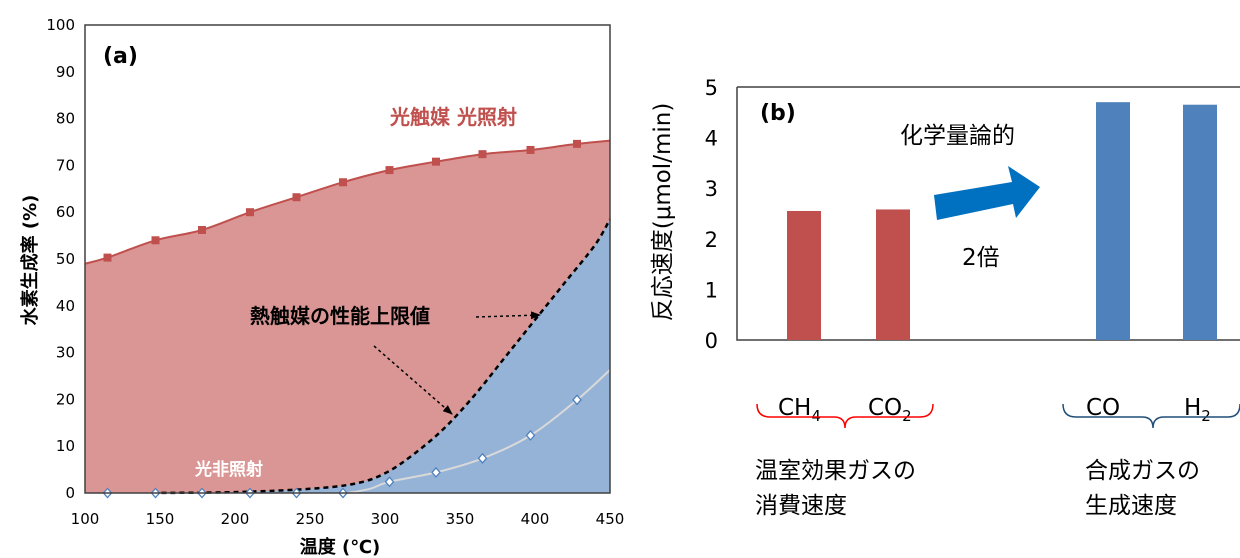 The height and width of the screenshot is (558, 1240). I want to click on y-tick-label: 90, so click(65, 72).